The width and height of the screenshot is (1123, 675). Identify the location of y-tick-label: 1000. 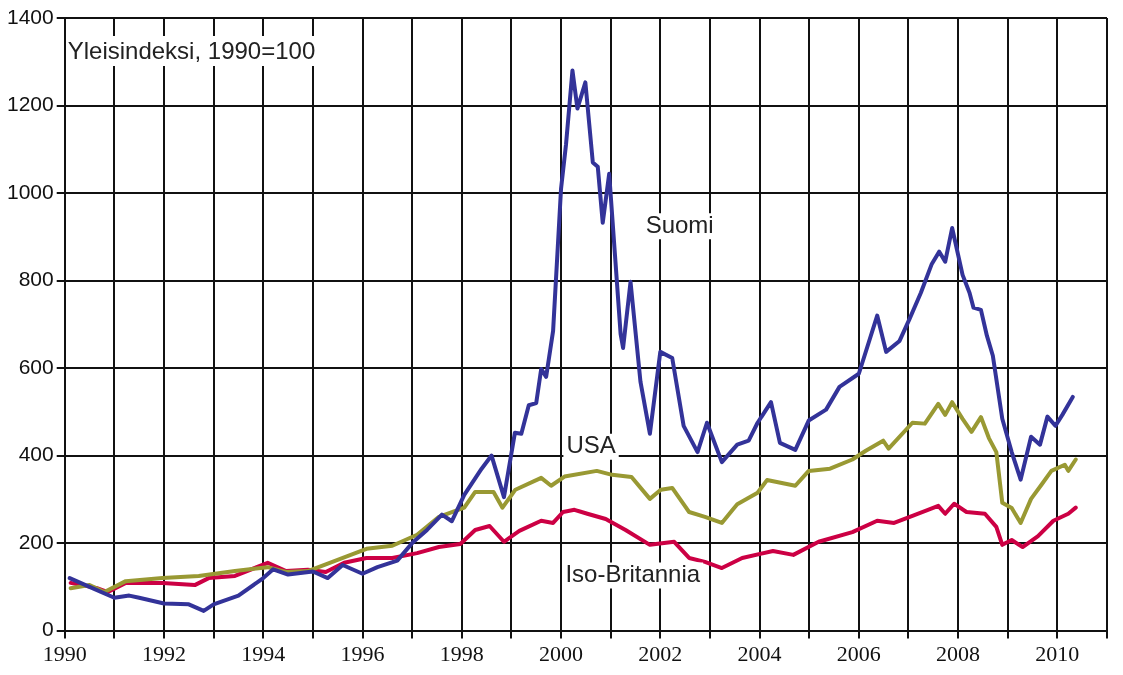
(30, 191).